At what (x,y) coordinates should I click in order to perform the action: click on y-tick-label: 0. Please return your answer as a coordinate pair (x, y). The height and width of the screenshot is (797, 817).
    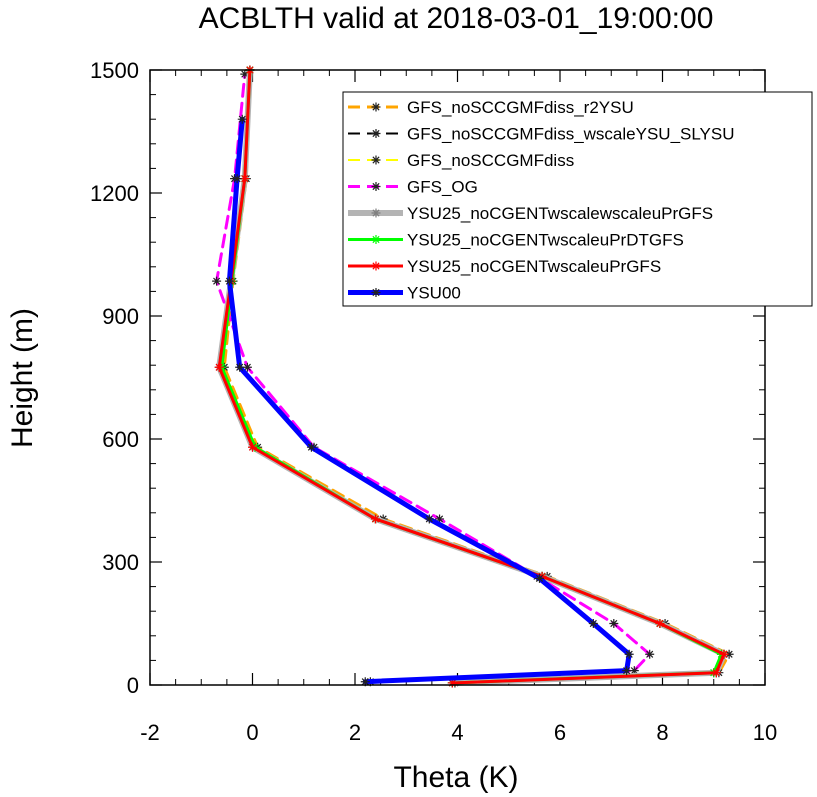
    Looking at the image, I should click on (133, 685).